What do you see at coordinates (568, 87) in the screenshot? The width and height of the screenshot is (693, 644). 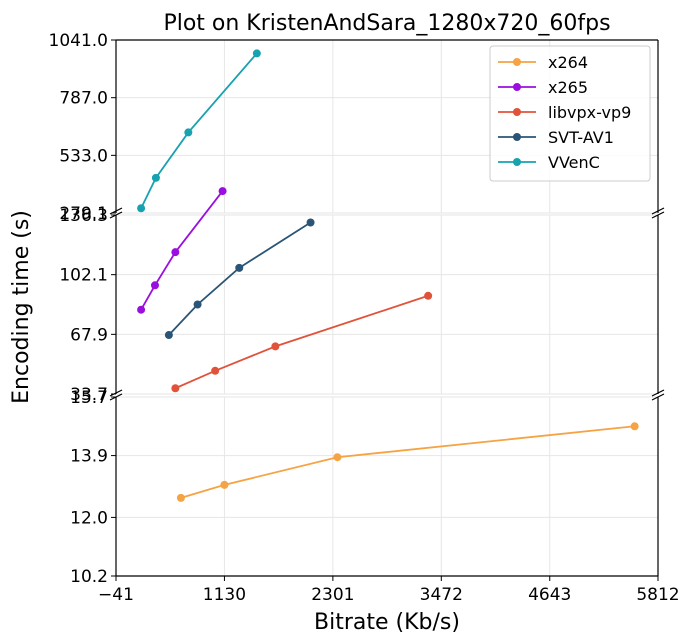 I see `legend-label: x265` at bounding box center [568, 87].